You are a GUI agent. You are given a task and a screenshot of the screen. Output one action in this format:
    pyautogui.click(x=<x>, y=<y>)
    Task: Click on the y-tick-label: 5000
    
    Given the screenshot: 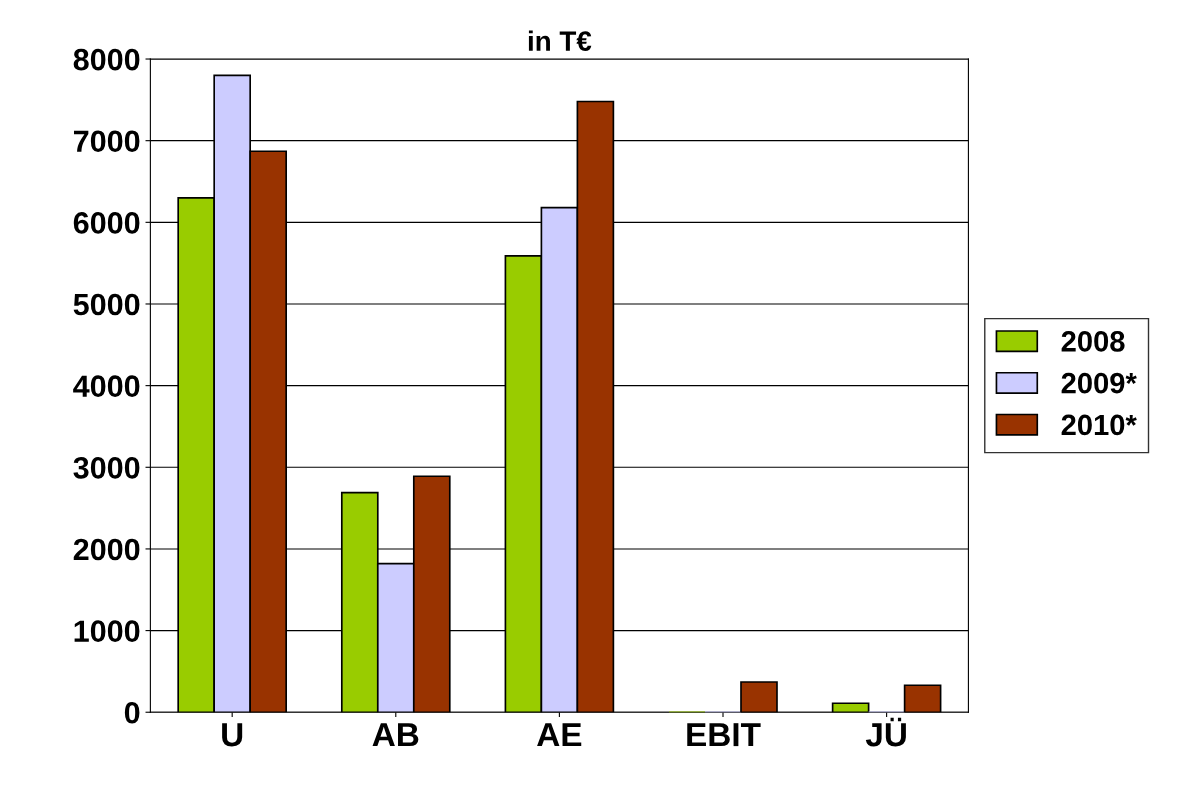 What is the action you would take?
    pyautogui.click(x=106, y=304)
    